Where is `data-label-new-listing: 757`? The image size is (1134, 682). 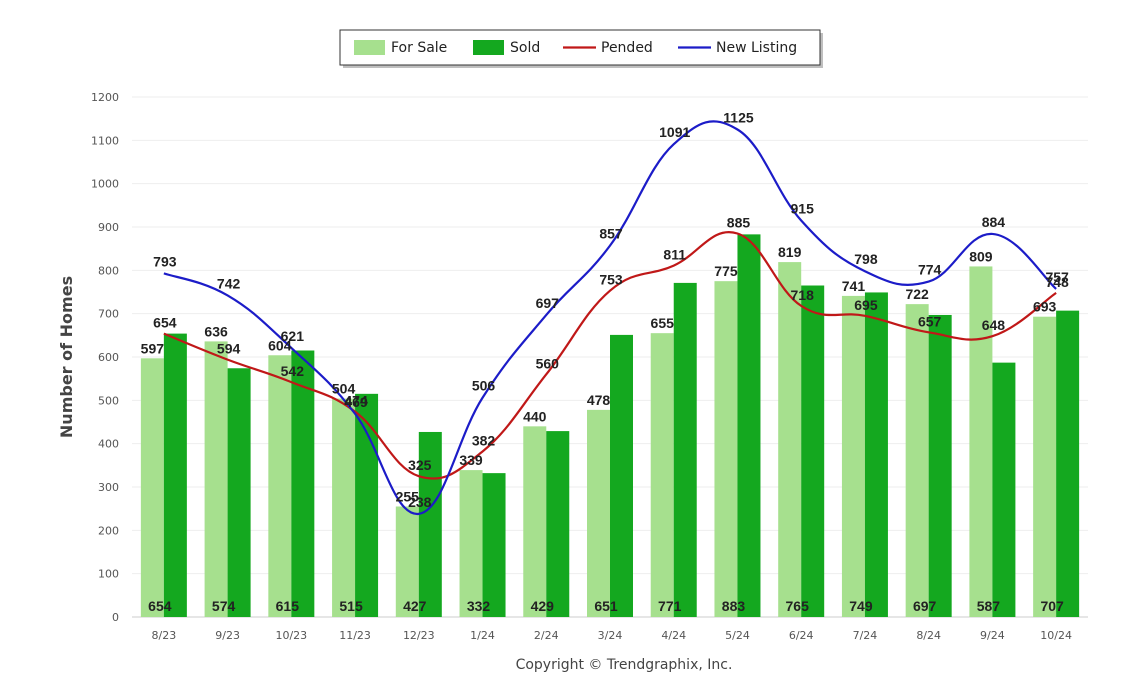 data-label-new-listing: 757 is located at coordinates (1057, 277).